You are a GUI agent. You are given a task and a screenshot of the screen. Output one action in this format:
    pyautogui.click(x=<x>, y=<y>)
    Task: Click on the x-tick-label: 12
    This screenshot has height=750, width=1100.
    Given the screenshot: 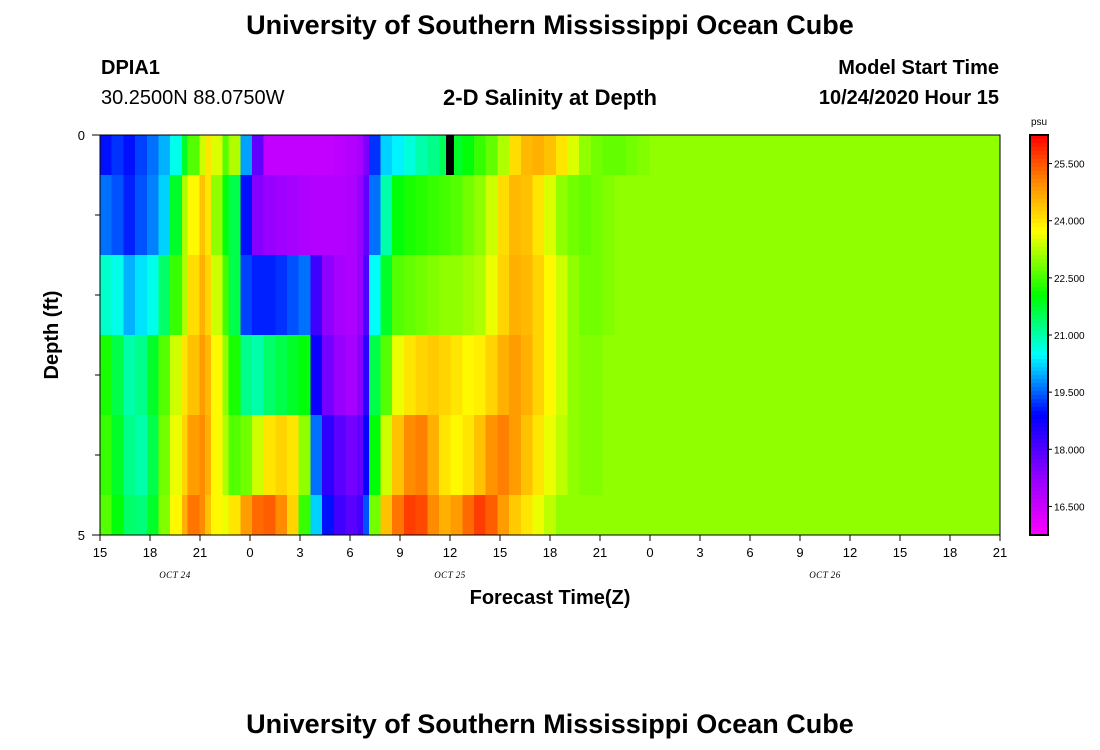 What is the action you would take?
    pyautogui.click(x=850, y=552)
    